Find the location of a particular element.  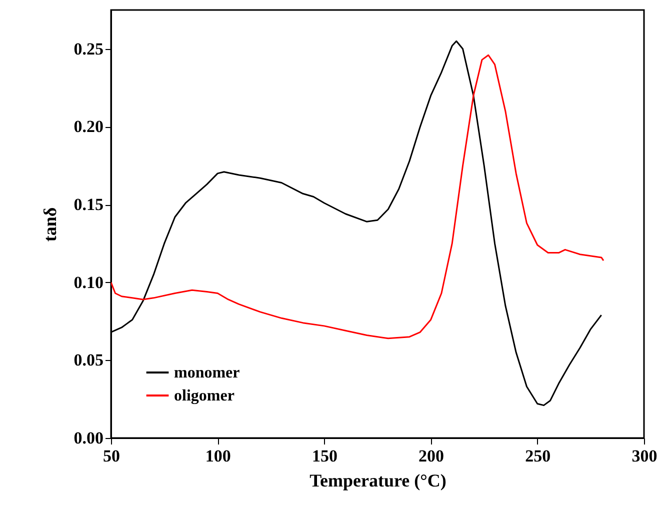

y-tick-label: 0.25 is located at coordinates (89, 48).